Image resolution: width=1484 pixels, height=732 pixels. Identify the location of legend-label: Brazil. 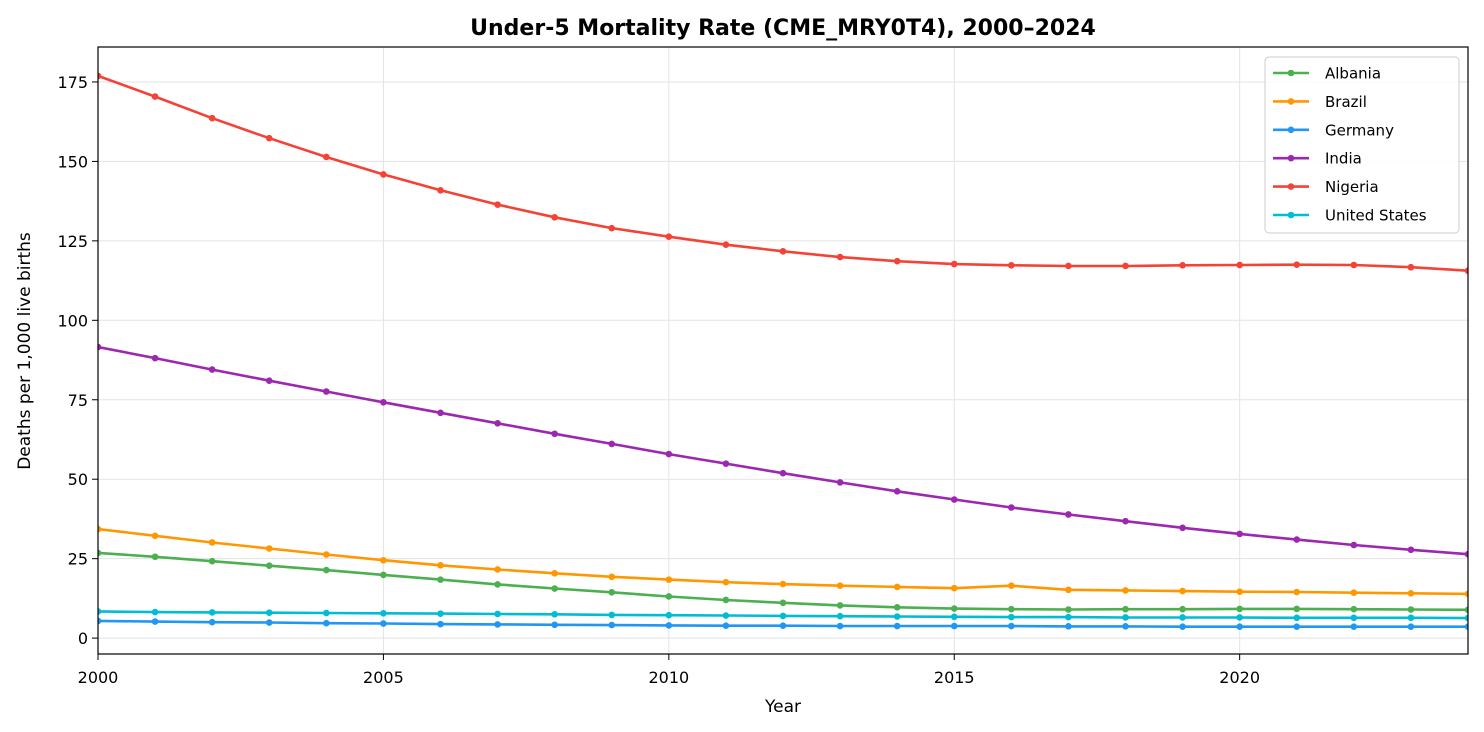
(1346, 102).